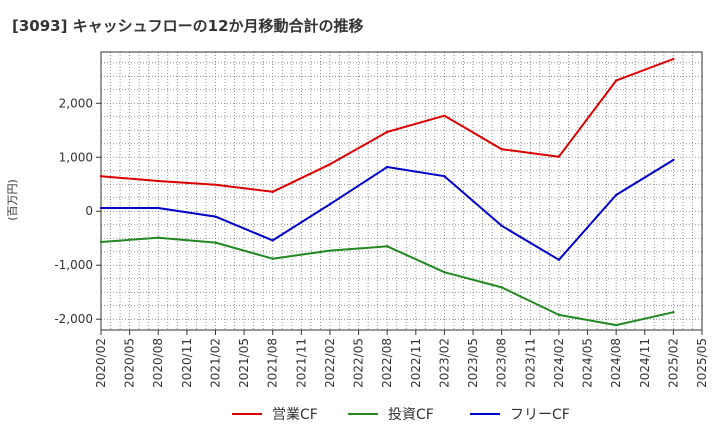 This screenshot has width=720, height=440. I want to click on x-tick-label: 2022/11, so click(416, 363).